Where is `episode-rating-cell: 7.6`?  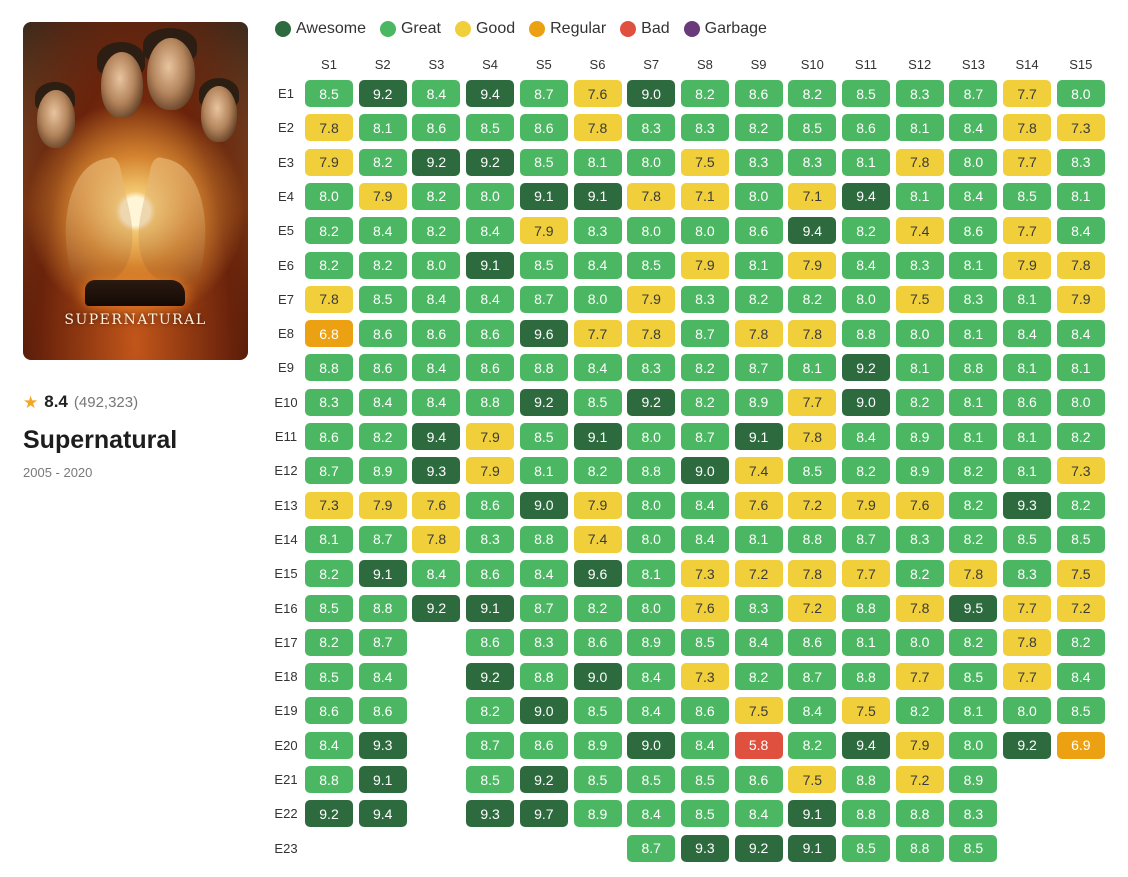 episode-rating-cell: 7.6 is located at coordinates (758, 505).